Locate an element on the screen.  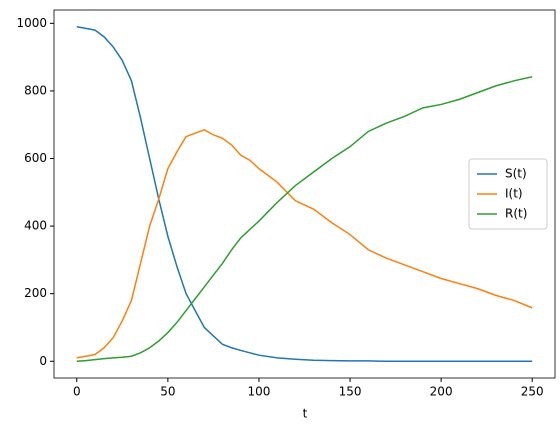
legend-box is located at coordinates (508, 194).